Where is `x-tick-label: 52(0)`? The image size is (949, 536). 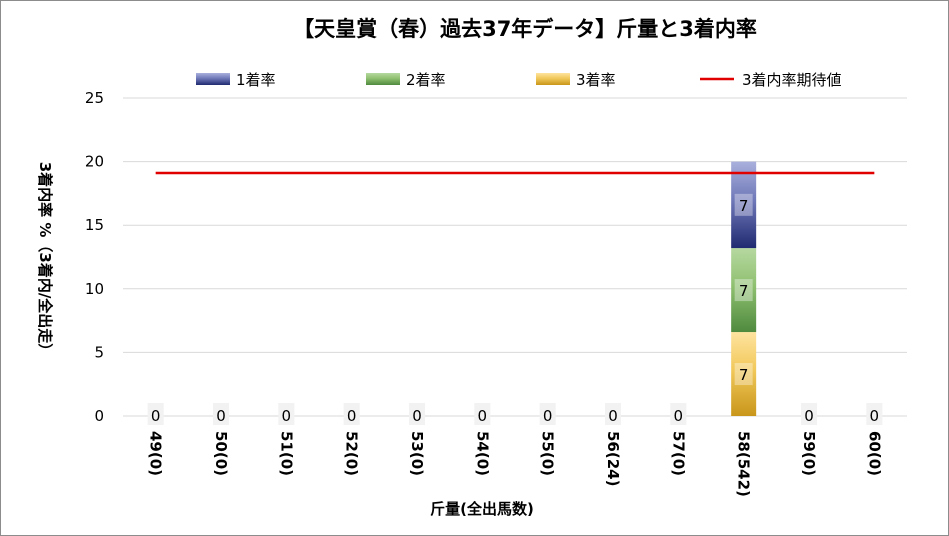 x-tick-label: 52(0) is located at coordinates (352, 453).